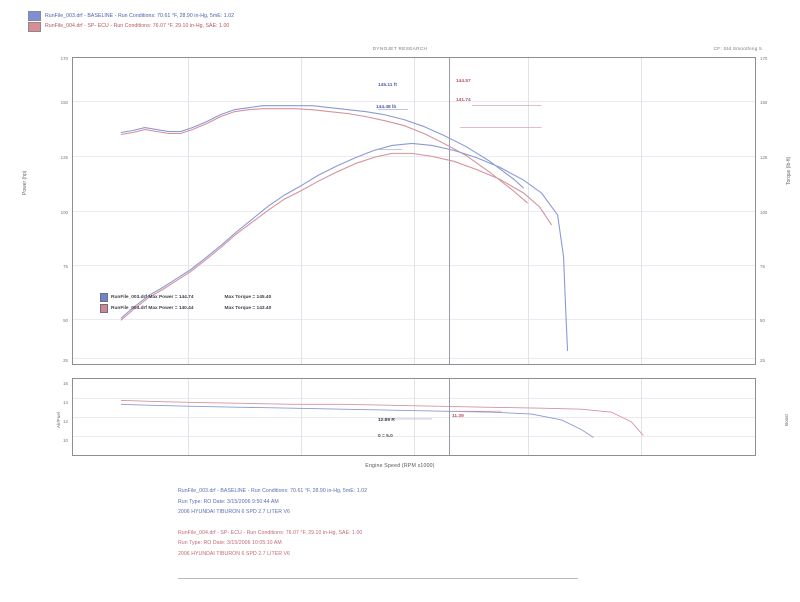 Image resolution: width=800 pixels, height=602 pixels. I want to click on ytick-afr-0: 16, so click(65, 383).